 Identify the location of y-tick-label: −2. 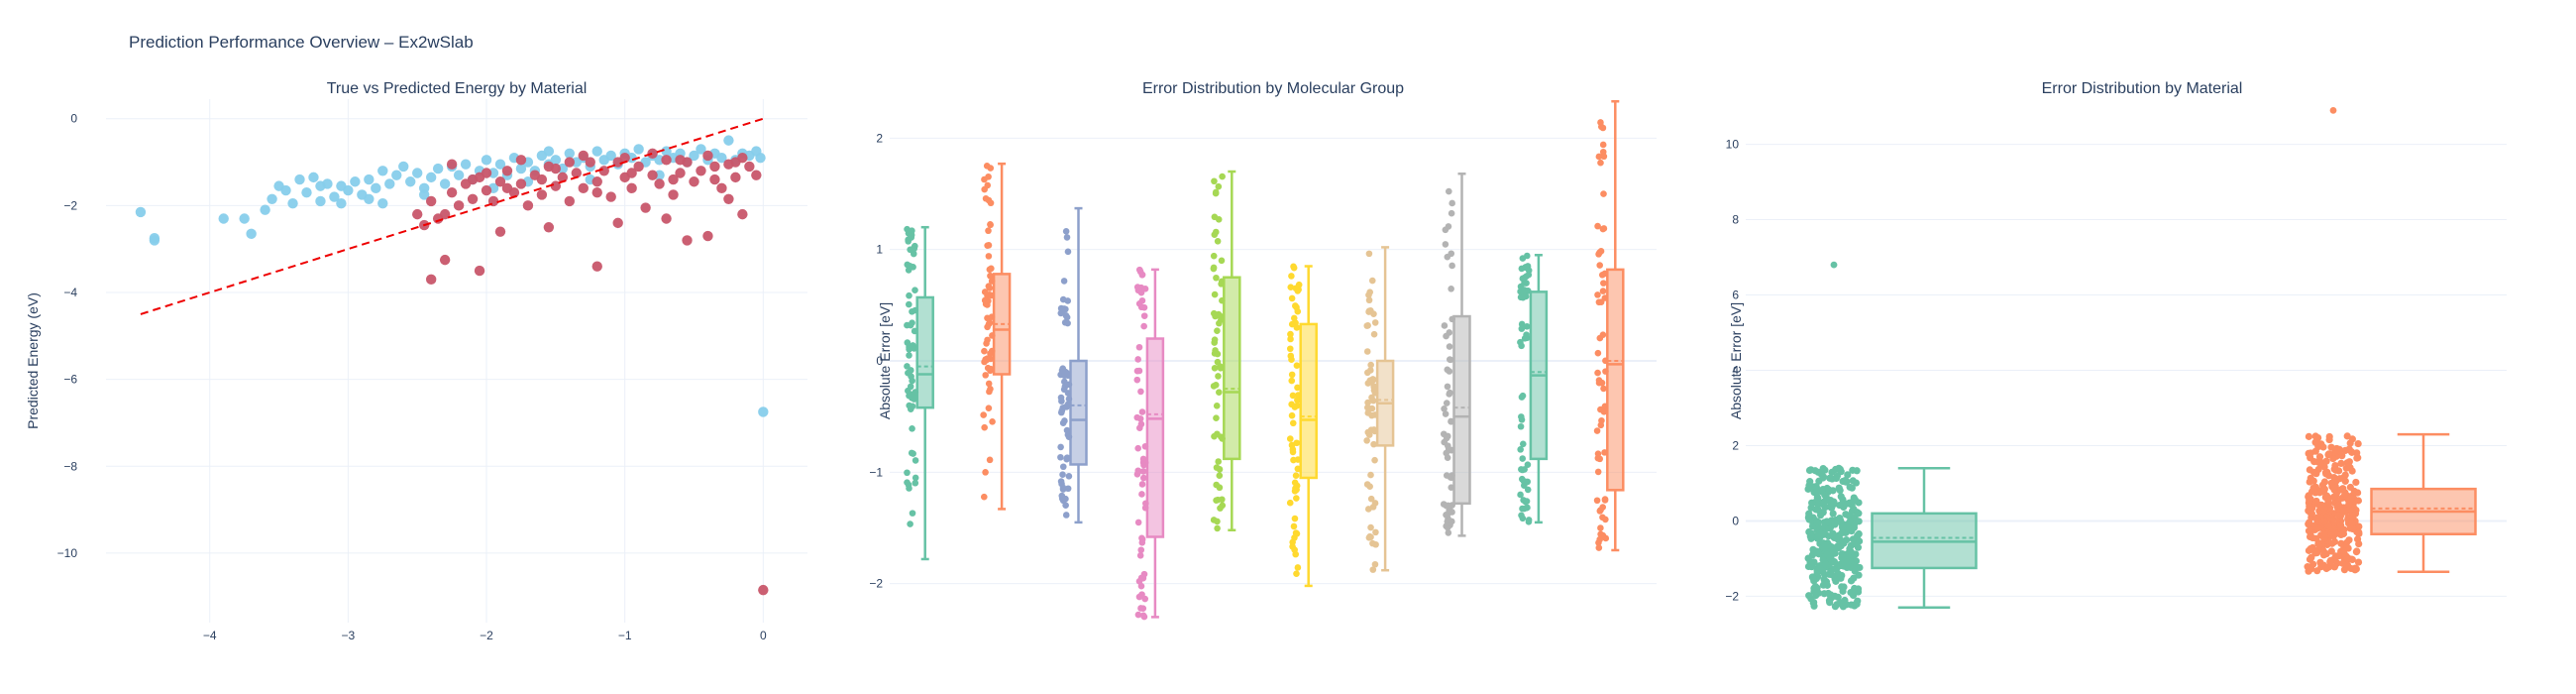
(876, 584).